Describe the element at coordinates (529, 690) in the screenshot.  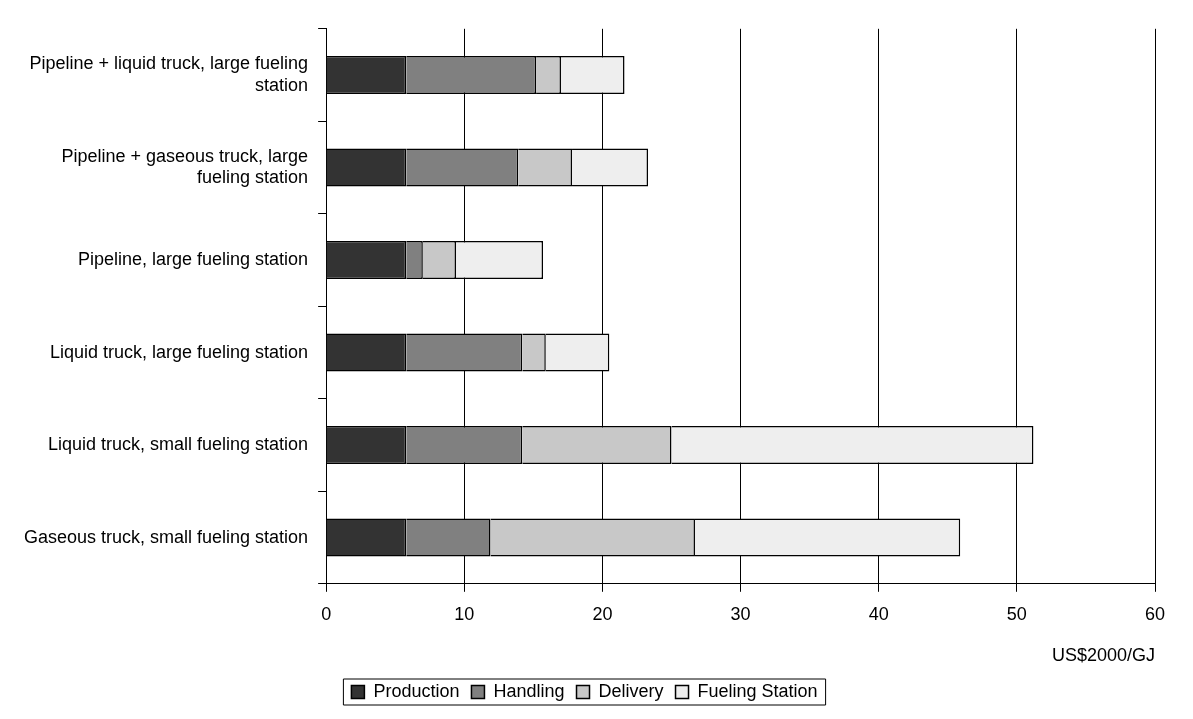
I see `legend-label: Handling` at that location.